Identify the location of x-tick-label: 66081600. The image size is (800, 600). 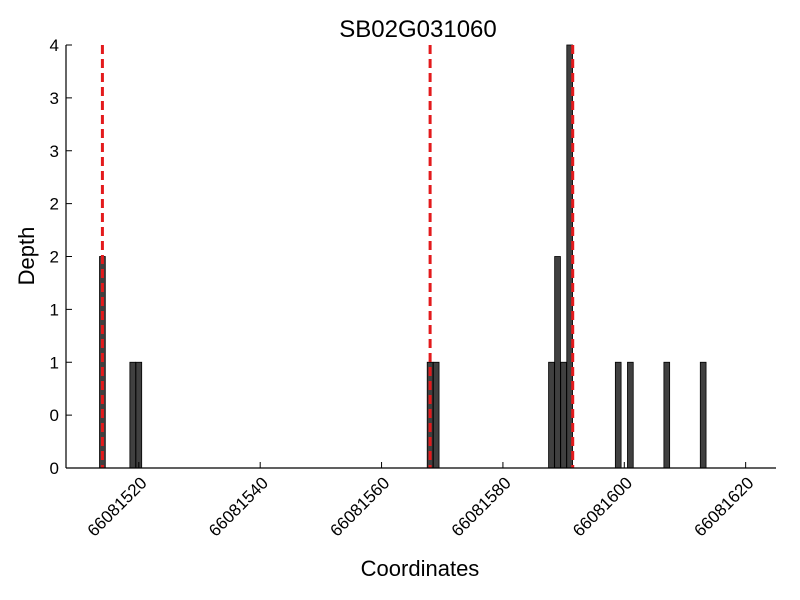
(602, 506).